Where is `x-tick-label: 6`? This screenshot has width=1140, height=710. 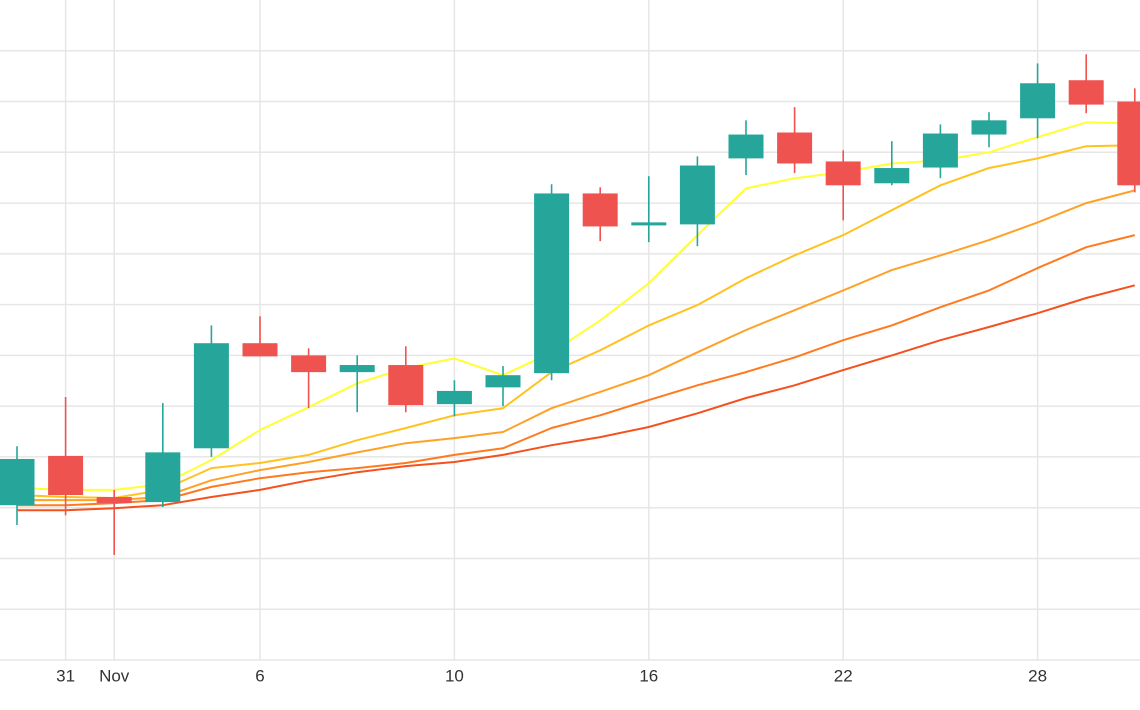 x-tick-label: 6 is located at coordinates (259, 675).